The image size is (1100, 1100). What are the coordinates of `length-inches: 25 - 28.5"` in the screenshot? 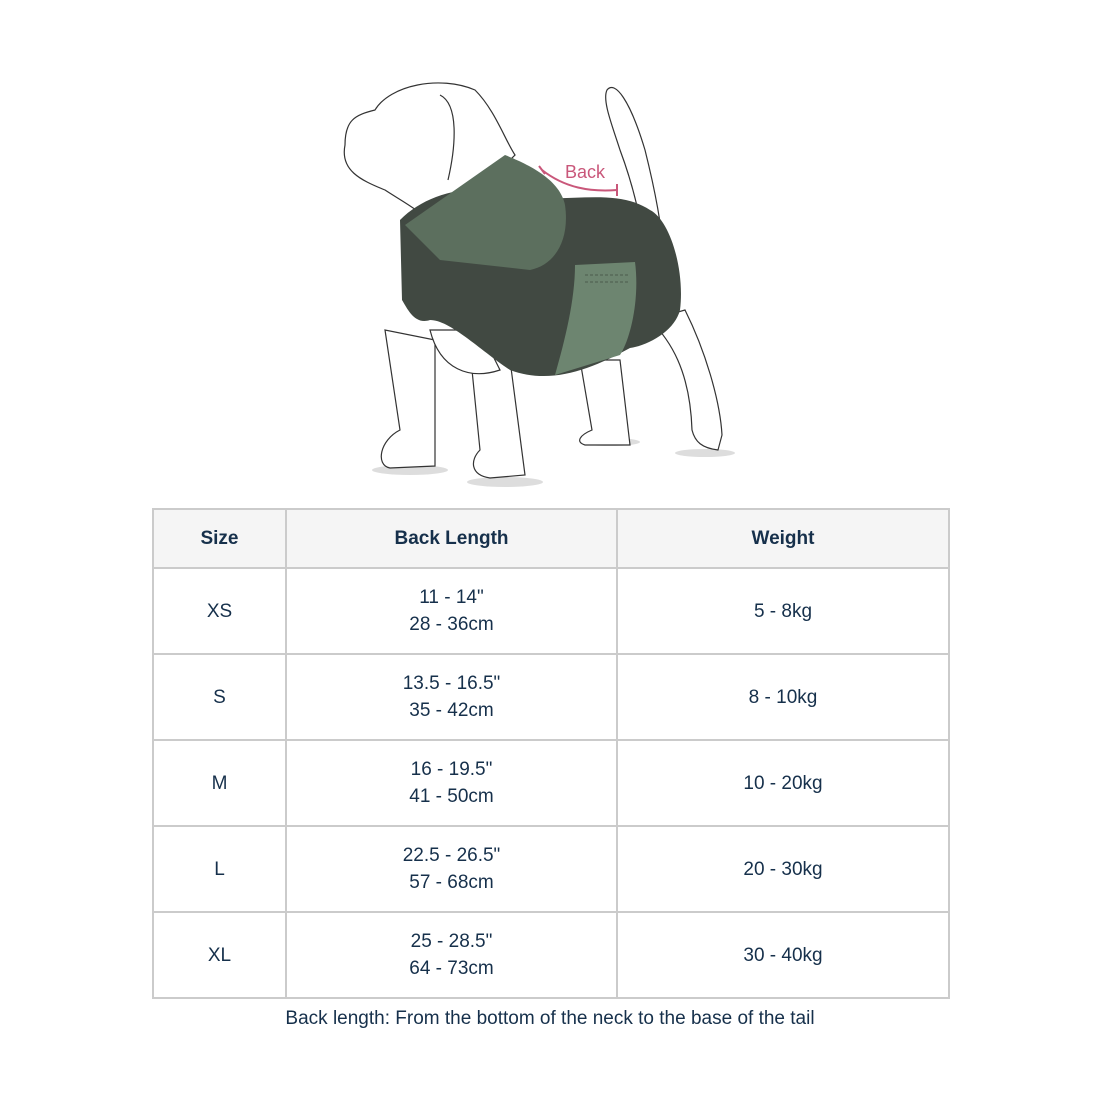 It's located at (451, 941).